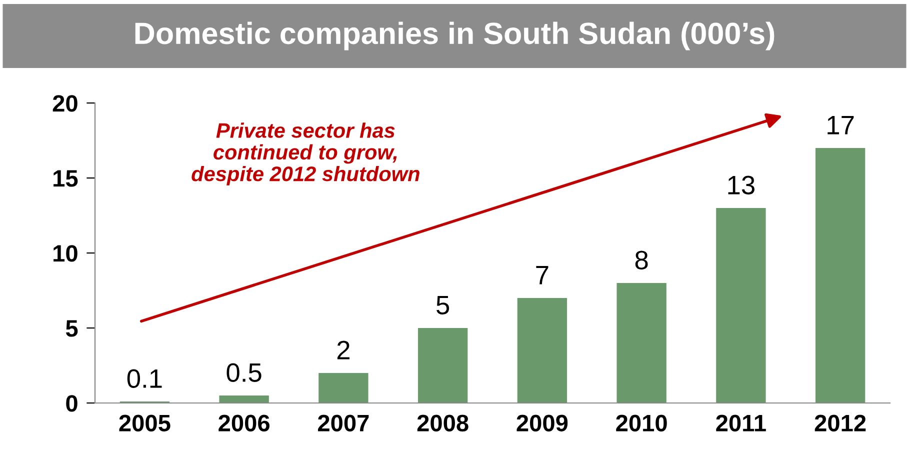 Image resolution: width=909 pixels, height=469 pixels. Describe the element at coordinates (72, 328) in the screenshot. I see `y-tick-label: 5` at that location.